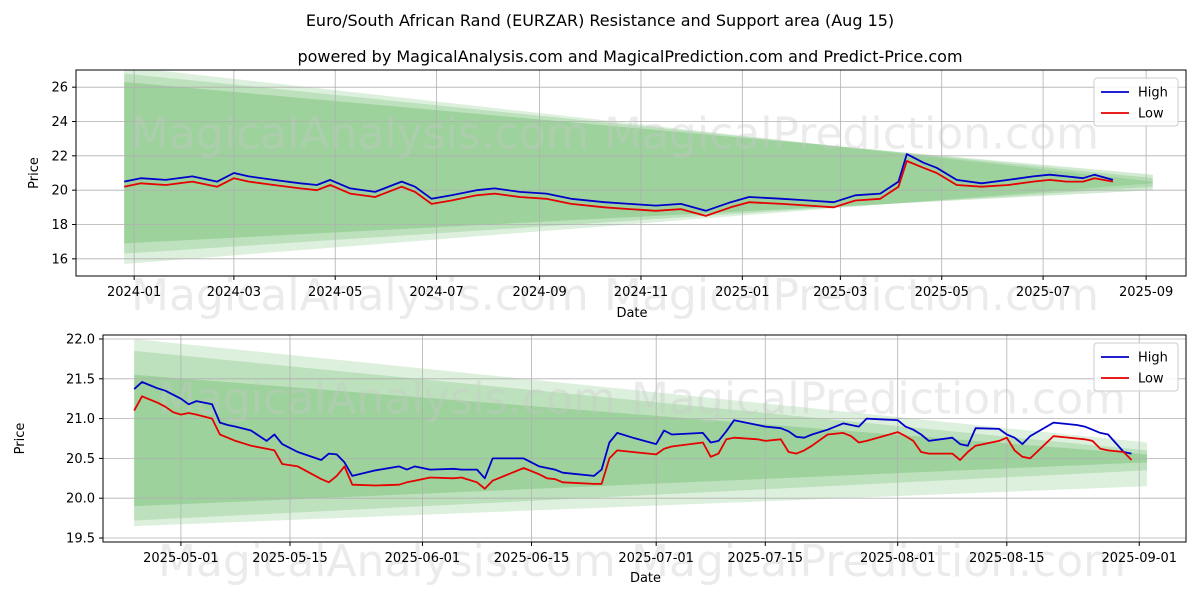 Image resolution: width=1200 pixels, height=600 pixels. I want to click on x-tick-label: 2025-06-15, so click(532, 558).